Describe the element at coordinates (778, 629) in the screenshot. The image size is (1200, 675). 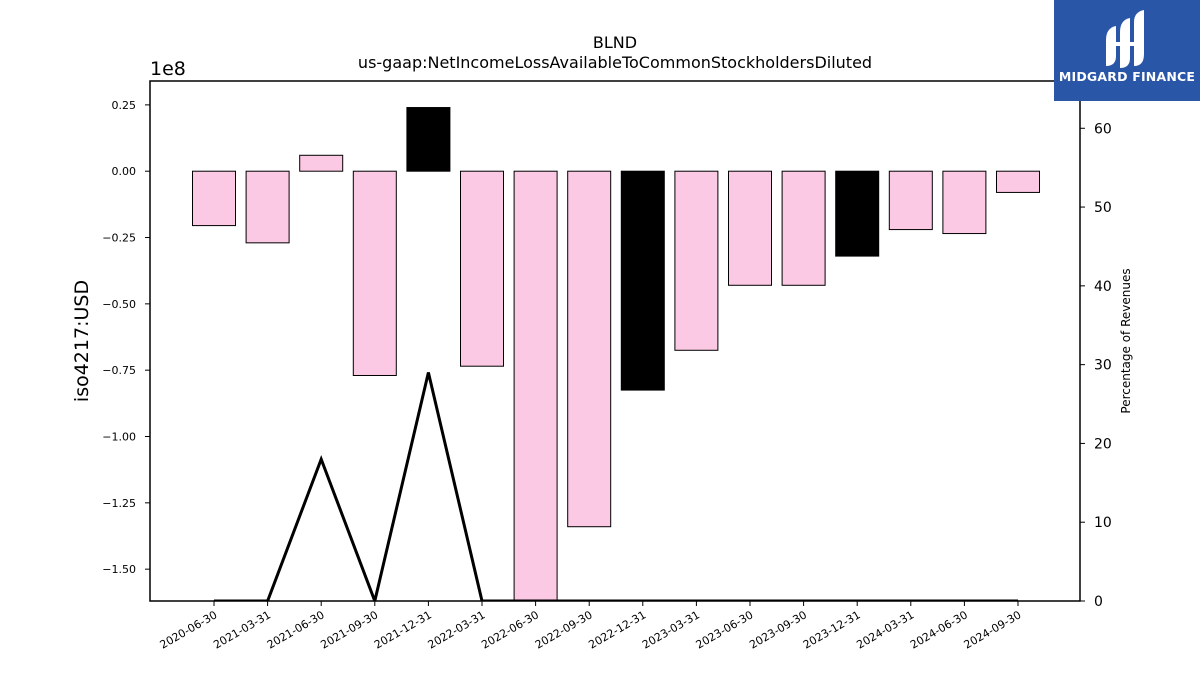
I see `x-tick-label: 2023-09-30` at that location.